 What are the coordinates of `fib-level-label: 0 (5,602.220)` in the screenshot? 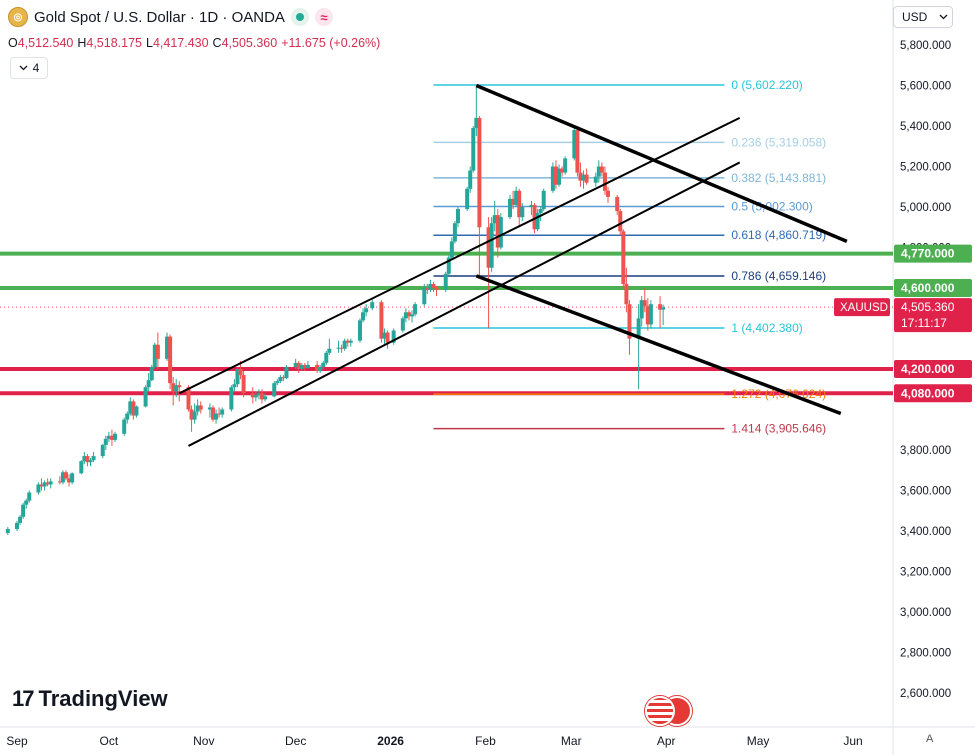 It's located at (766, 85).